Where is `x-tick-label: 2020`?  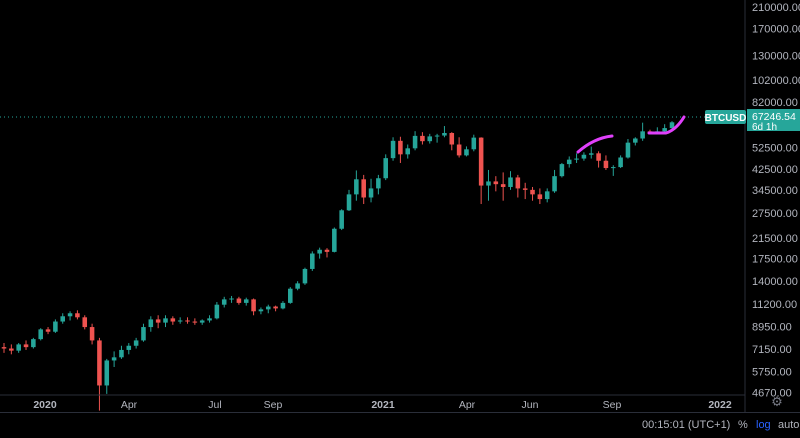
x-tick-label: 2020 is located at coordinates (45, 405).